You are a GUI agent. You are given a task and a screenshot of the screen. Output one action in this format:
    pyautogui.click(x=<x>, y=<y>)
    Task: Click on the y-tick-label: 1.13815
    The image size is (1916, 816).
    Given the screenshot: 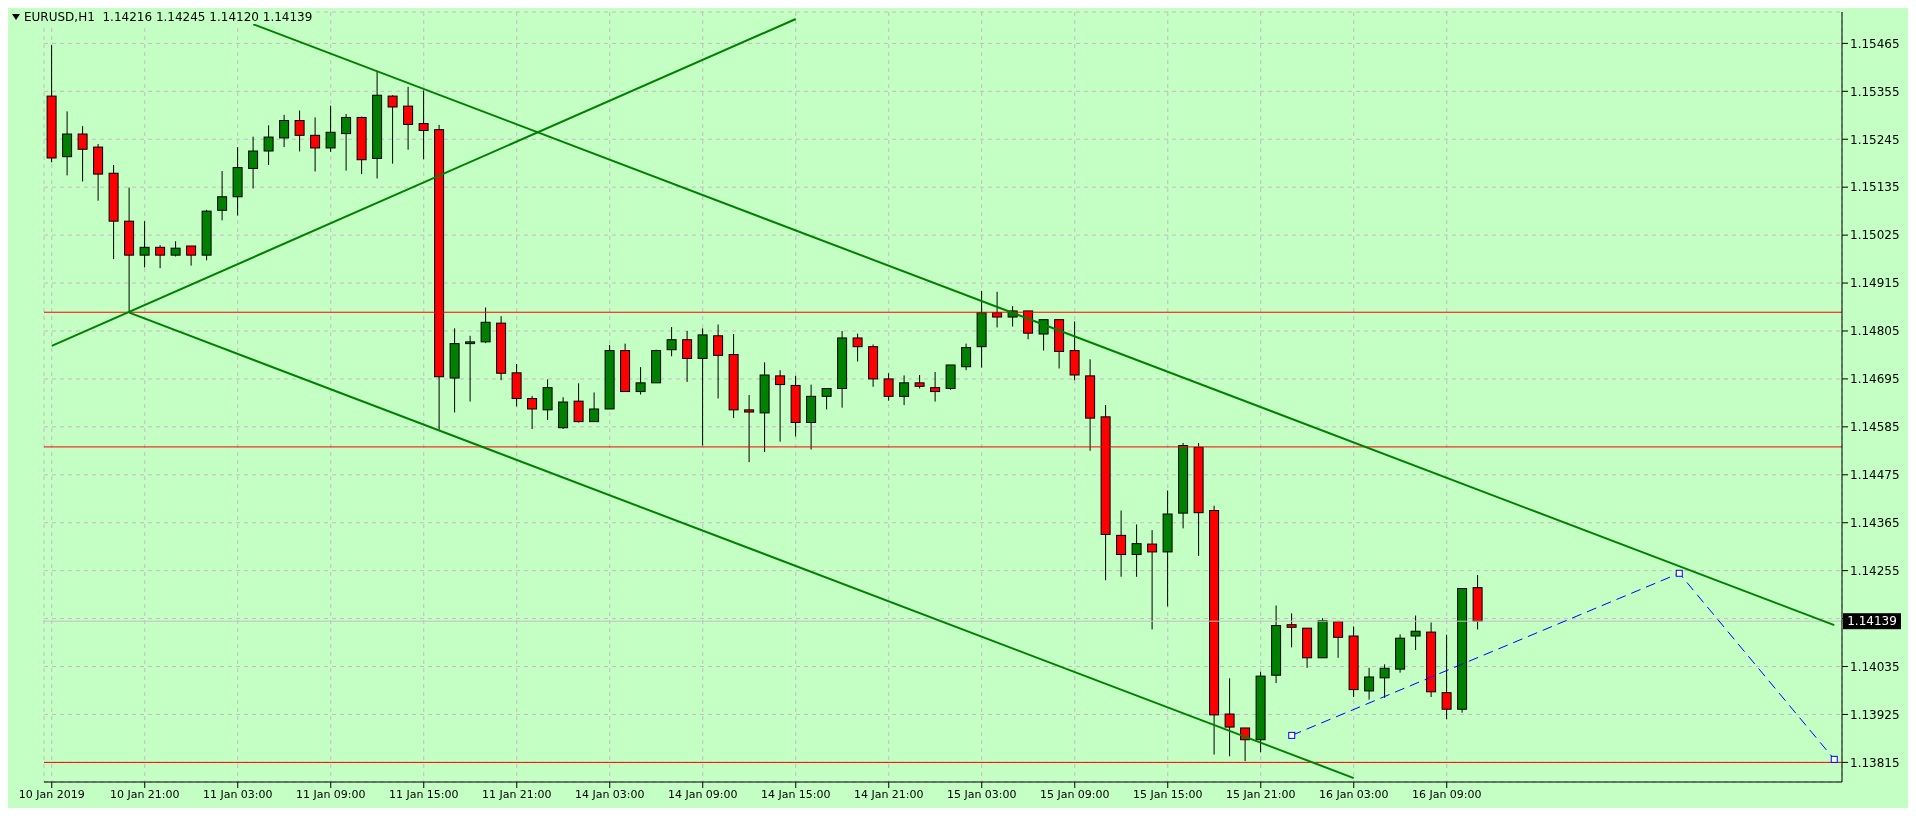 What is the action you would take?
    pyautogui.click(x=1875, y=762)
    